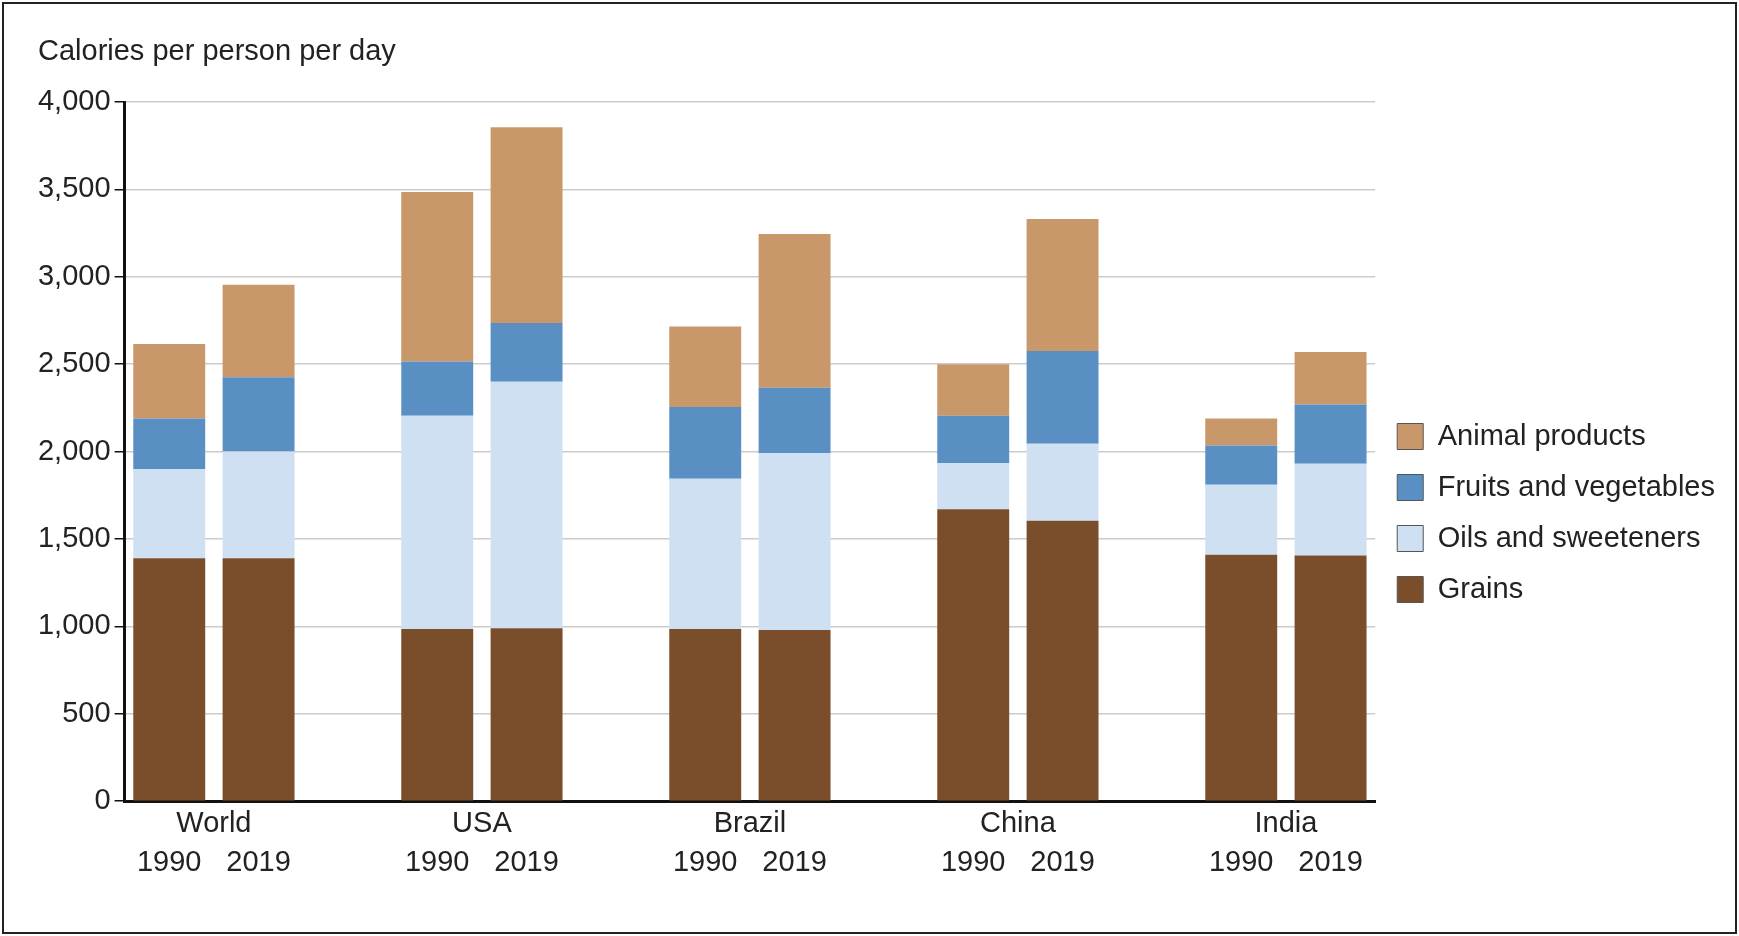 The height and width of the screenshot is (936, 1739). Describe the element at coordinates (74, 362) in the screenshot. I see `y-tick-label: 2,500` at that location.